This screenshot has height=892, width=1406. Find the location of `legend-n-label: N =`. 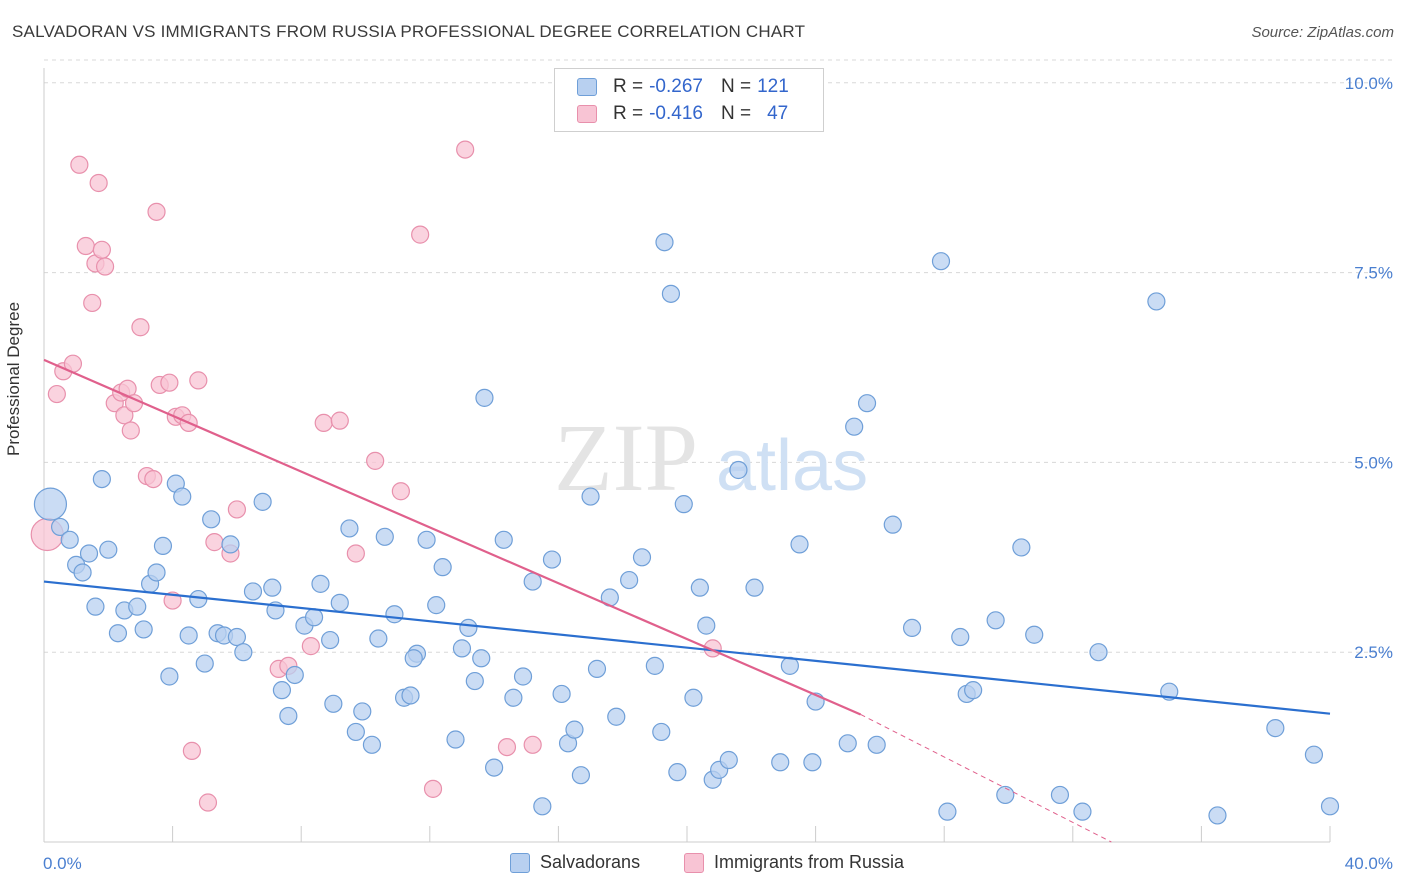

legend-n-label: N = is located at coordinates (736, 86).